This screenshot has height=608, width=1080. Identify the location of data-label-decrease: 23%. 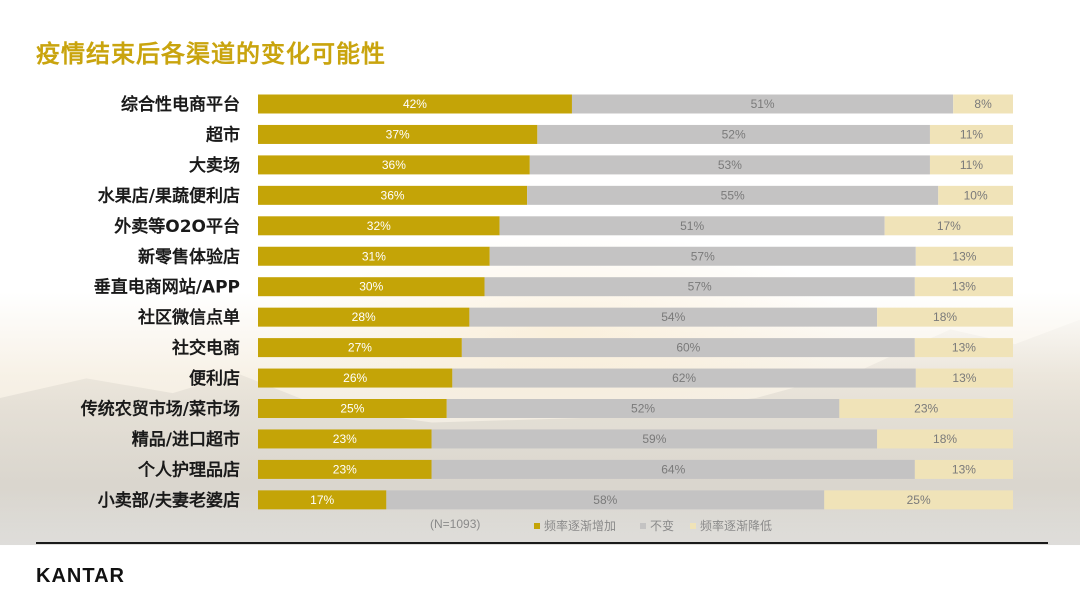
(926, 409).